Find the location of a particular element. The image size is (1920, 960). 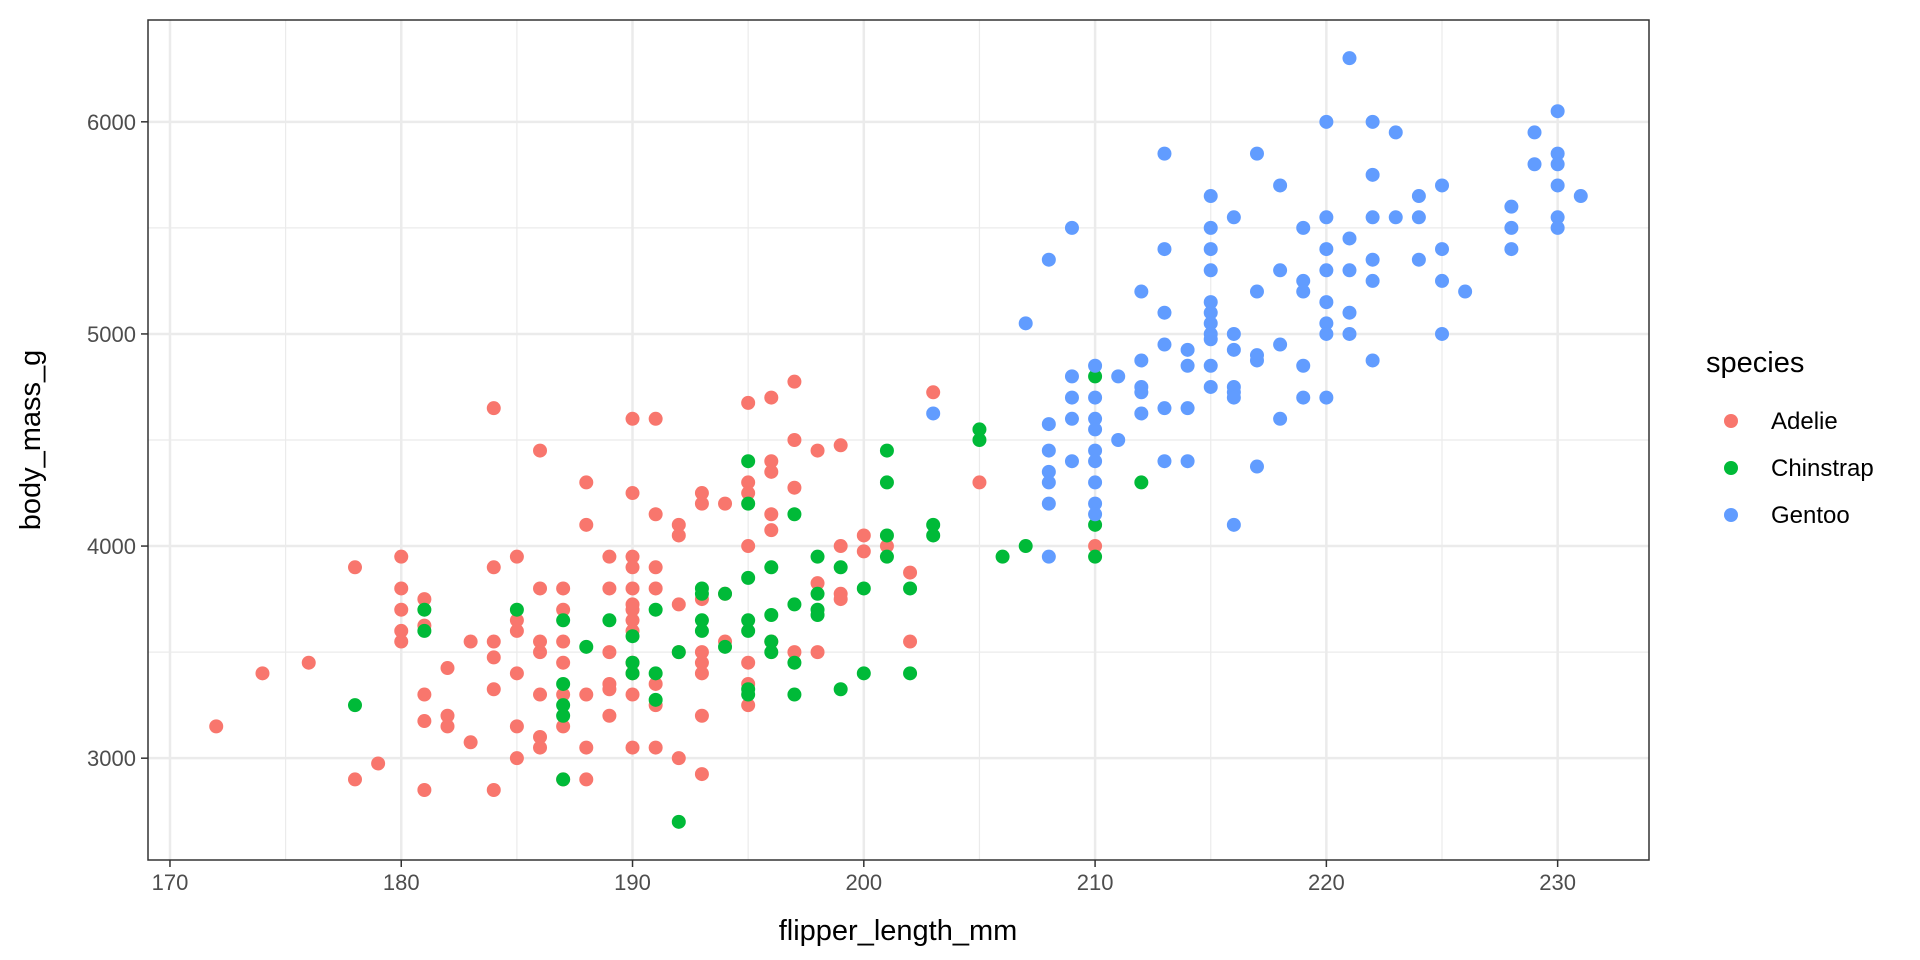

x-axis-title: flipper_length_mm is located at coordinates (898, 931).